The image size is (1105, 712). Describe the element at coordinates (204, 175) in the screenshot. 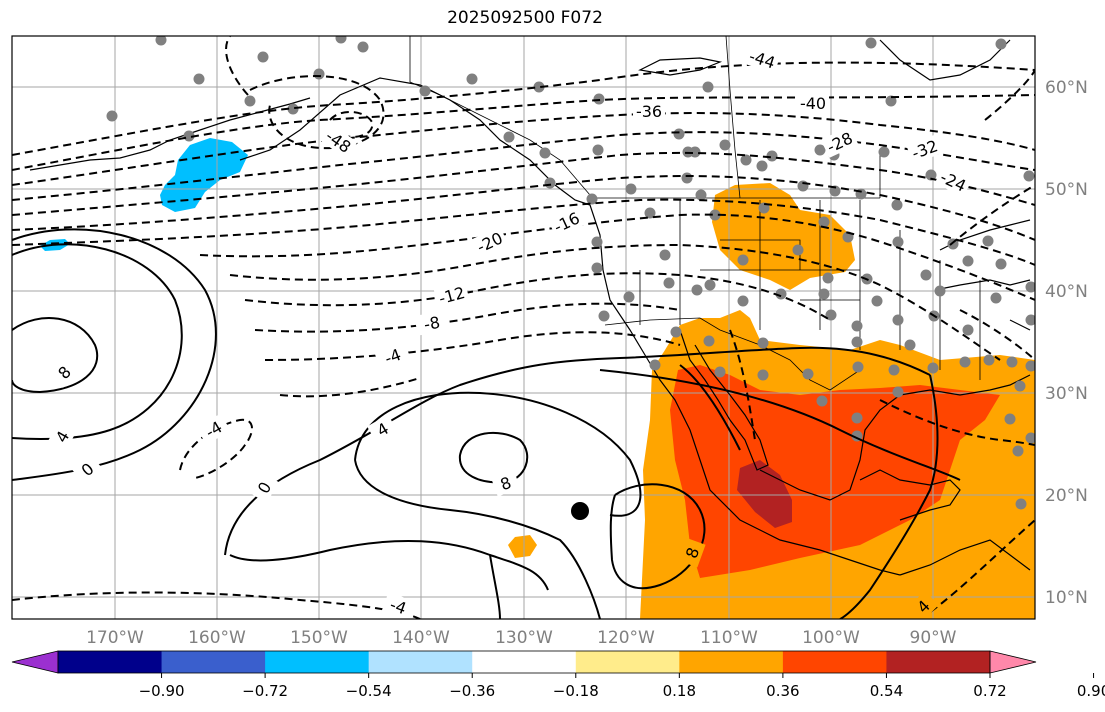

I see `blue-region-alaska-peninsula` at that location.